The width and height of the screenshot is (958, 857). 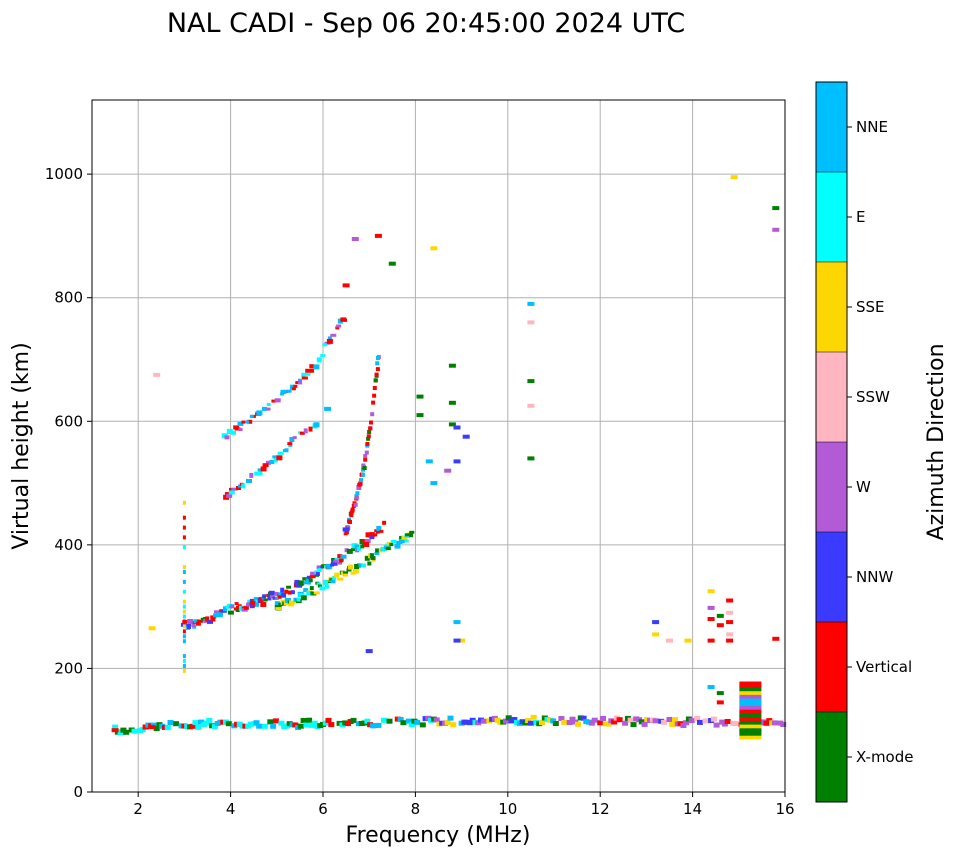 What do you see at coordinates (68, 483) in the screenshot?
I see `y-axis-ticks: 0 200 400 600 800 1000` at bounding box center [68, 483].